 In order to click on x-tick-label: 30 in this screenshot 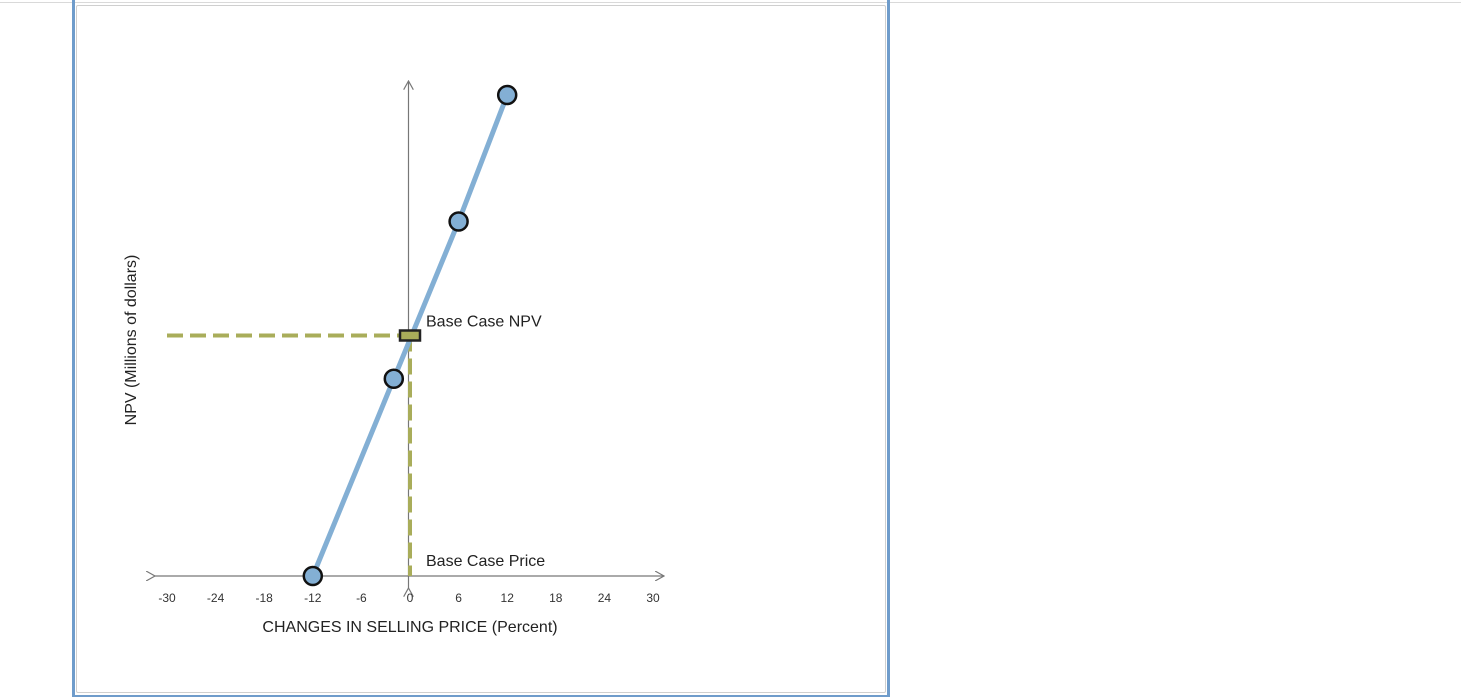, I will do `click(653, 598)`.